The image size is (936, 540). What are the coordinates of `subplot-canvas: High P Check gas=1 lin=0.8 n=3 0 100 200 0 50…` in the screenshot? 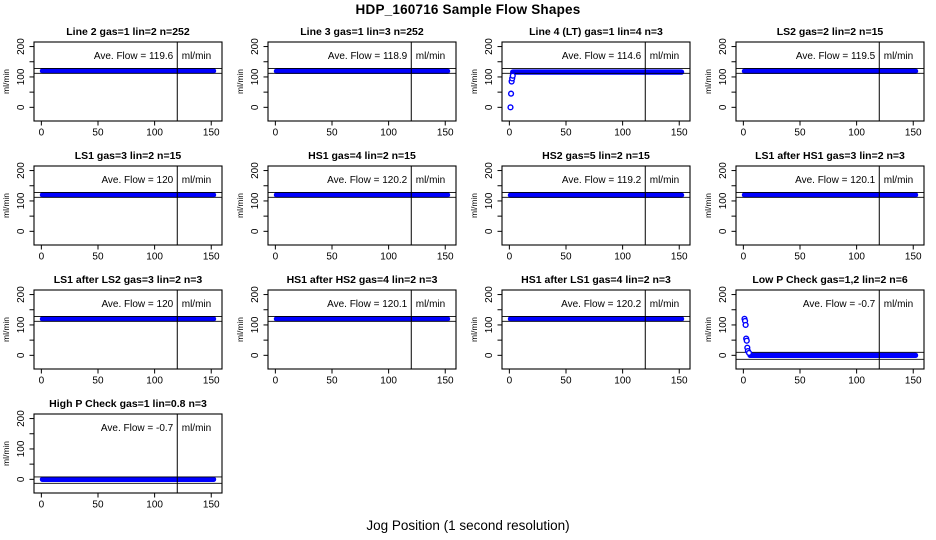 It's located at (112, 454).